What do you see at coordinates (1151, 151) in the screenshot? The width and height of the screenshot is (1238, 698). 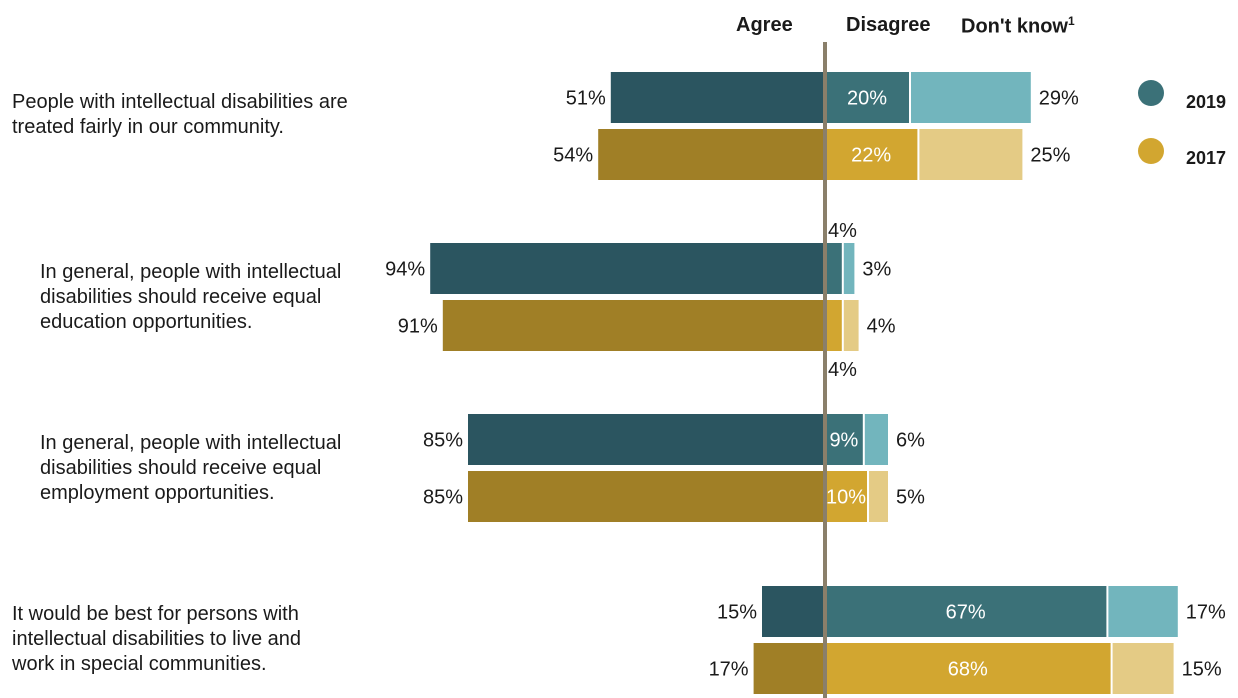 I see `legend-dot-2017` at bounding box center [1151, 151].